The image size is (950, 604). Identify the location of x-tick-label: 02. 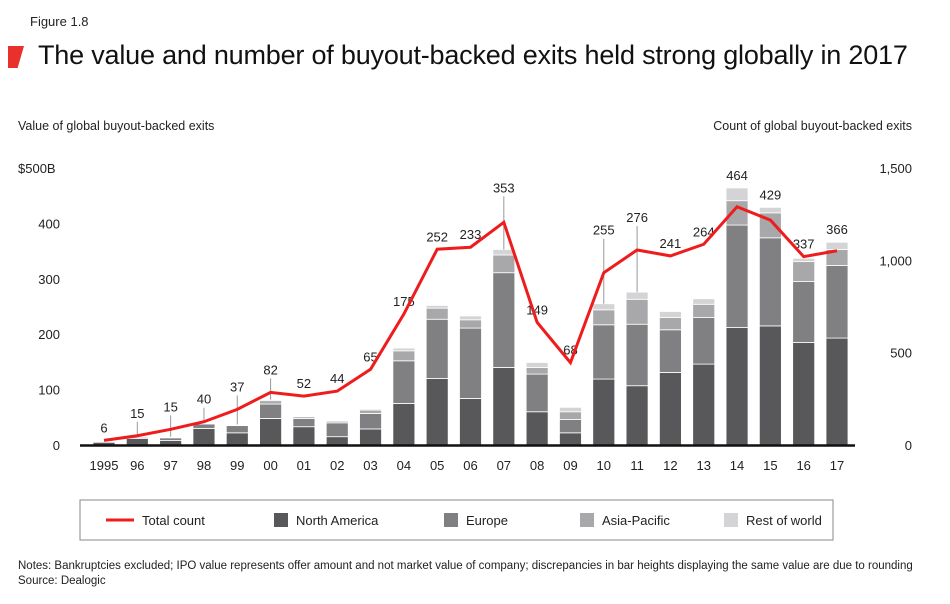
(337, 465).